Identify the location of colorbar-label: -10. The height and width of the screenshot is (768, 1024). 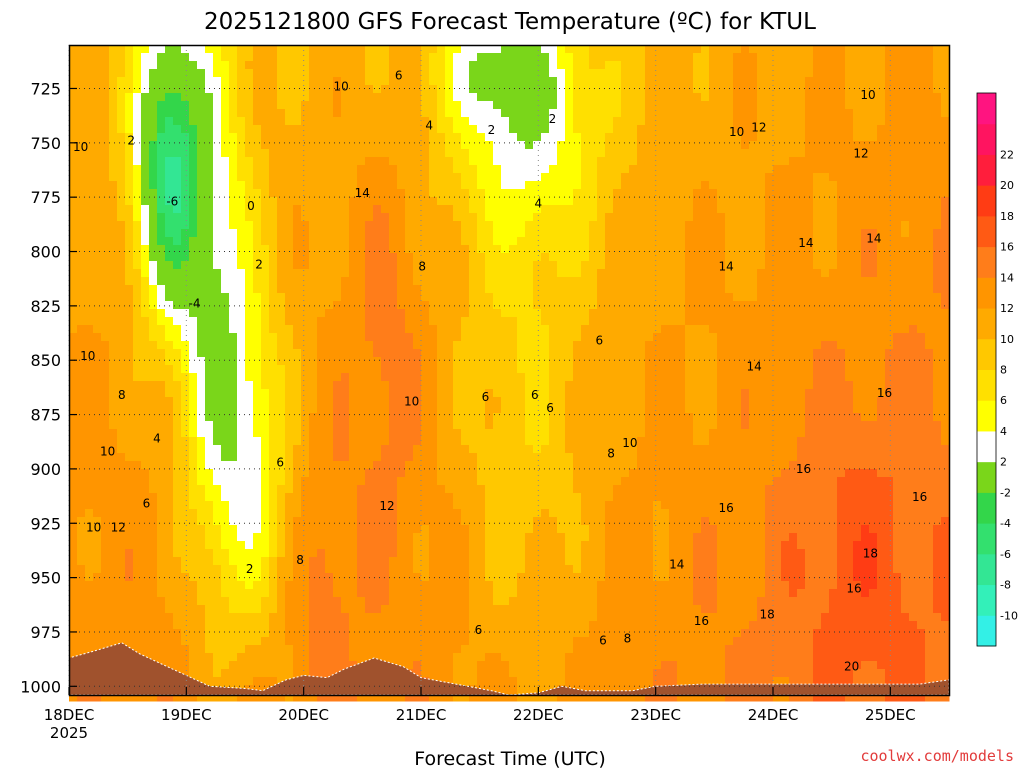
(1009, 615).